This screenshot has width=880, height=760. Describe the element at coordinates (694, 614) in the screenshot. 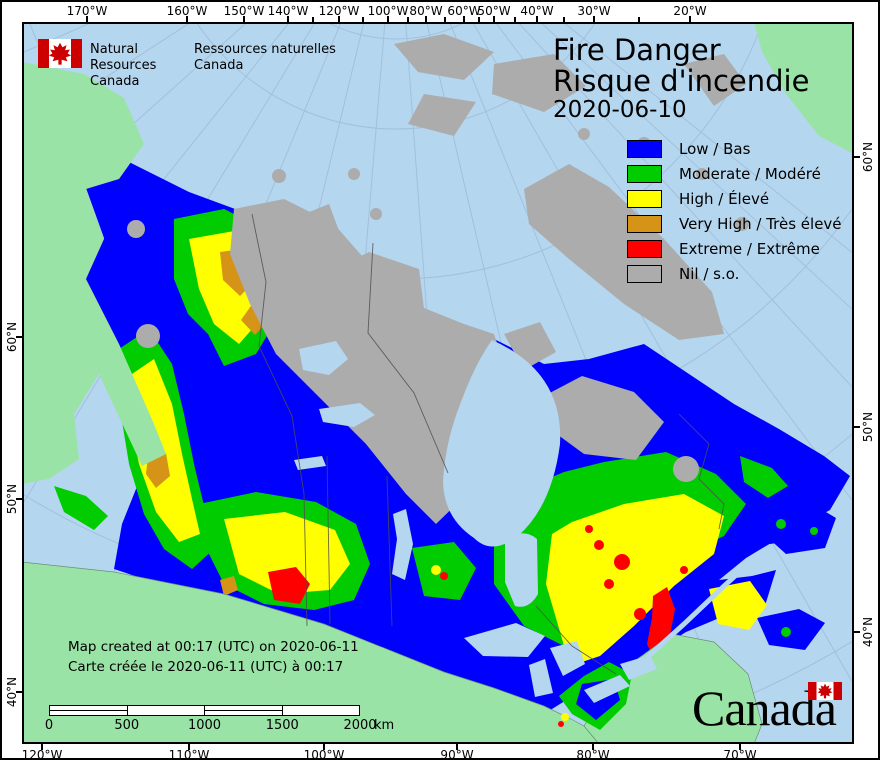

I see `st-lawrence-river` at that location.